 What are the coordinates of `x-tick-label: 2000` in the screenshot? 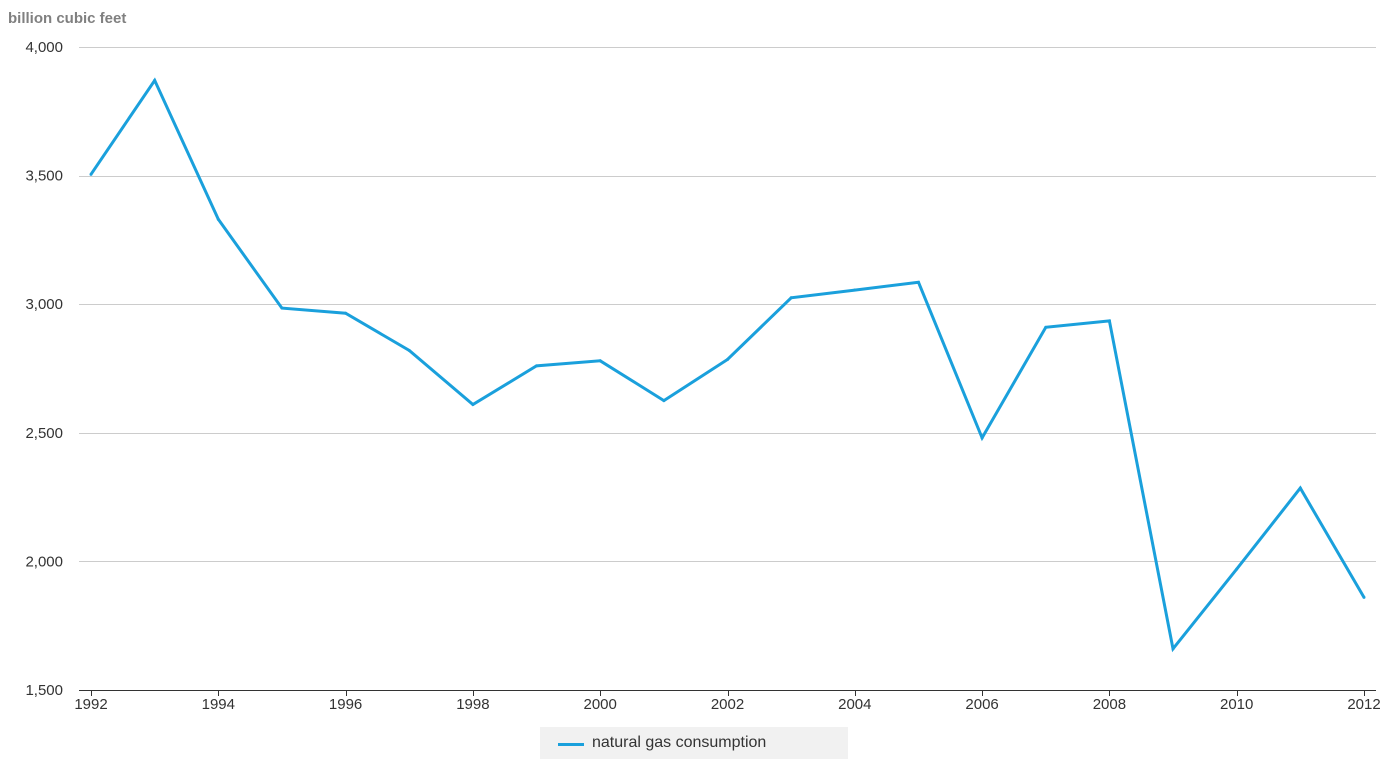 It's located at (600, 704).